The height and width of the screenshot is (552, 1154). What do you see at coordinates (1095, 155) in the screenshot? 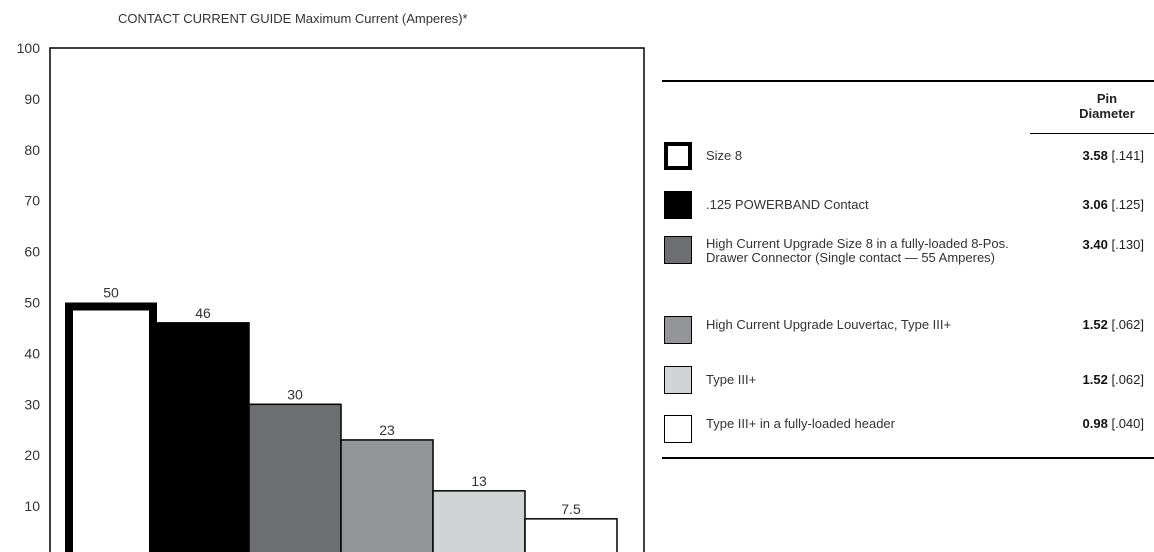
I see `pin-diameter-mm: 3.58` at bounding box center [1095, 155].